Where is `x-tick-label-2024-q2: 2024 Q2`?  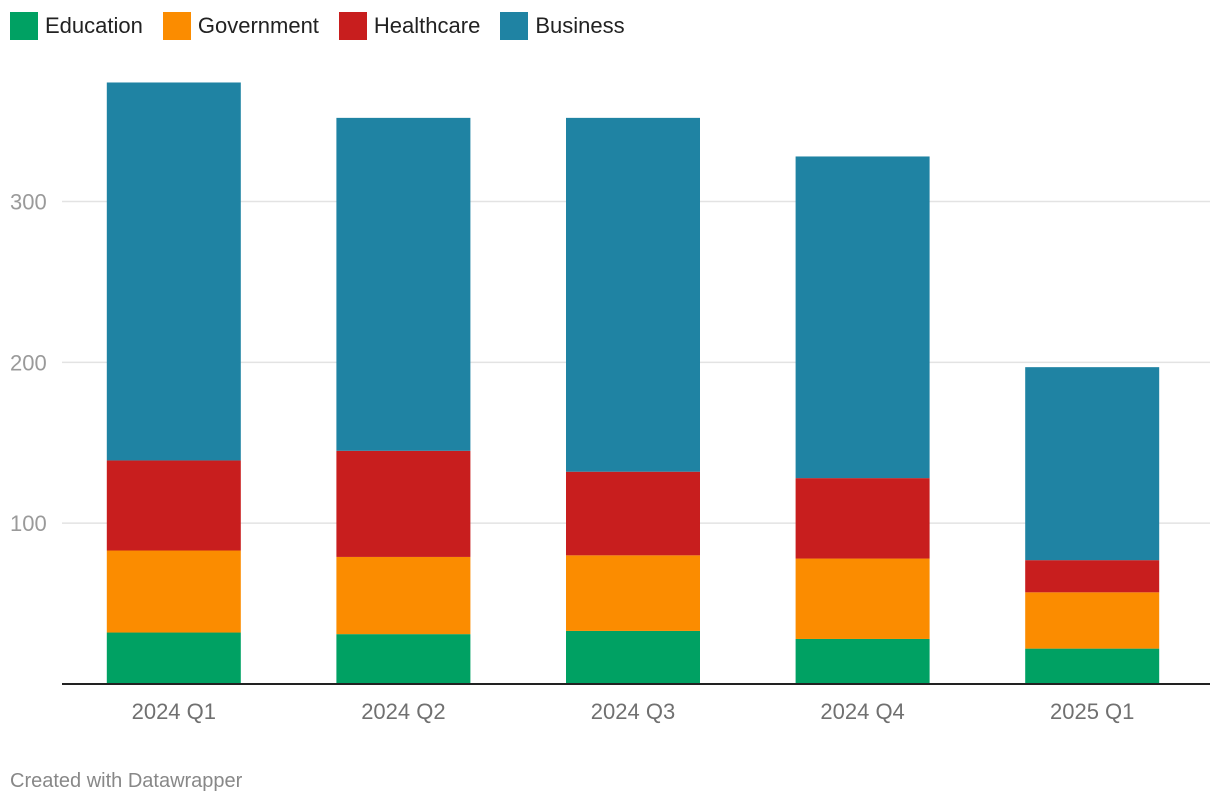 x-tick-label-2024-q2: 2024 Q2 is located at coordinates (403, 711).